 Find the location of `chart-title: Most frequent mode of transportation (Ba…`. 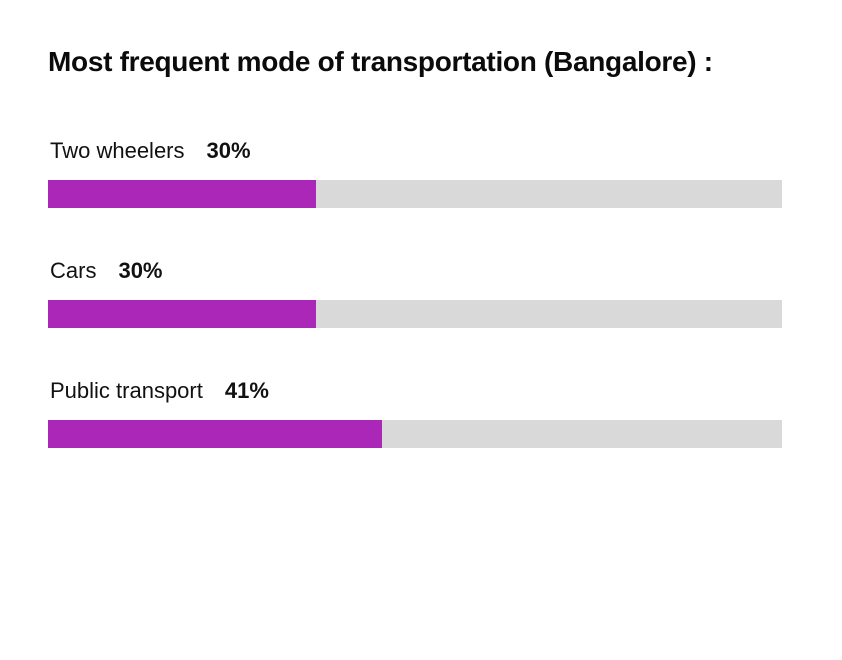

chart-title: Most frequent mode of transportation (Ba… is located at coordinates (380, 61).